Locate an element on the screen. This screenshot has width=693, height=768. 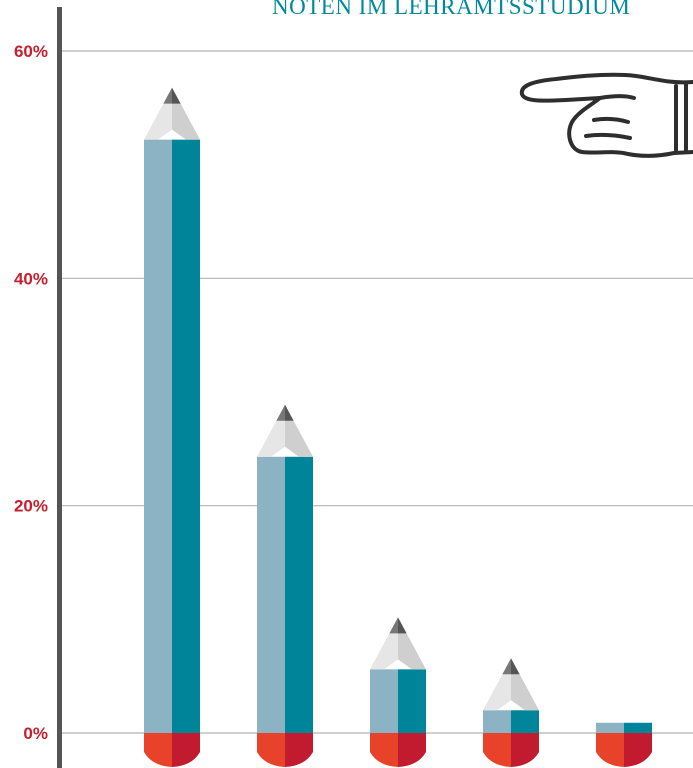
chart-title: NOTEN IM LEHRAMTSSTUDIUM is located at coordinates (451, 9).